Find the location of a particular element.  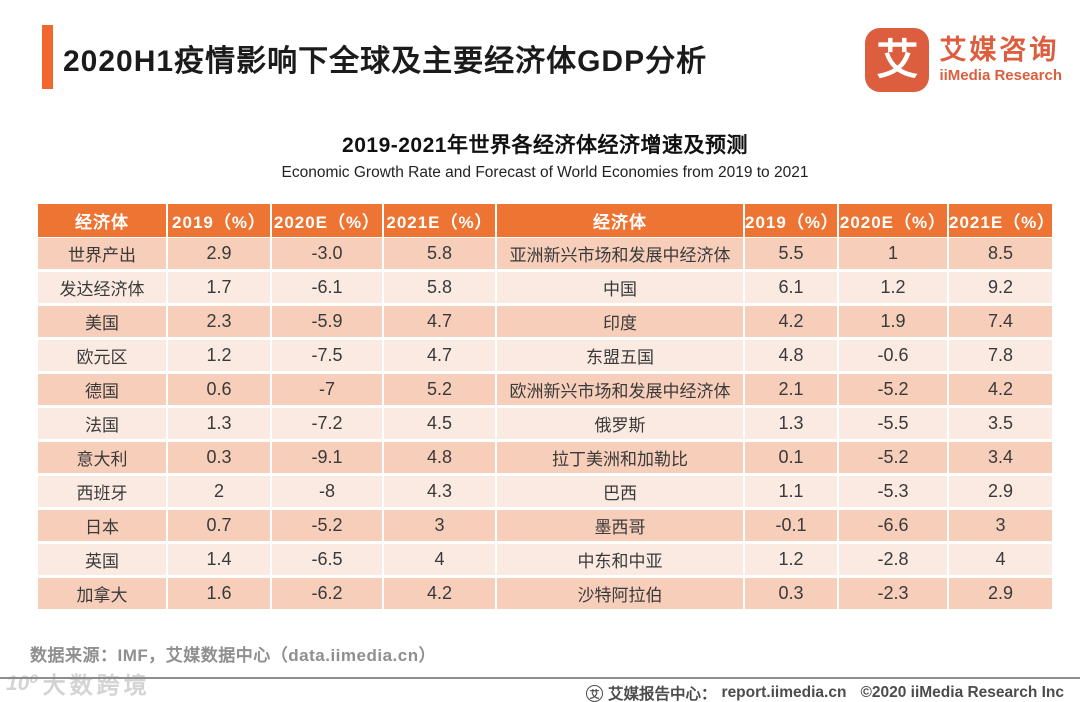

watermark: 10⁰ 大数跨境 is located at coordinates (78, 683).